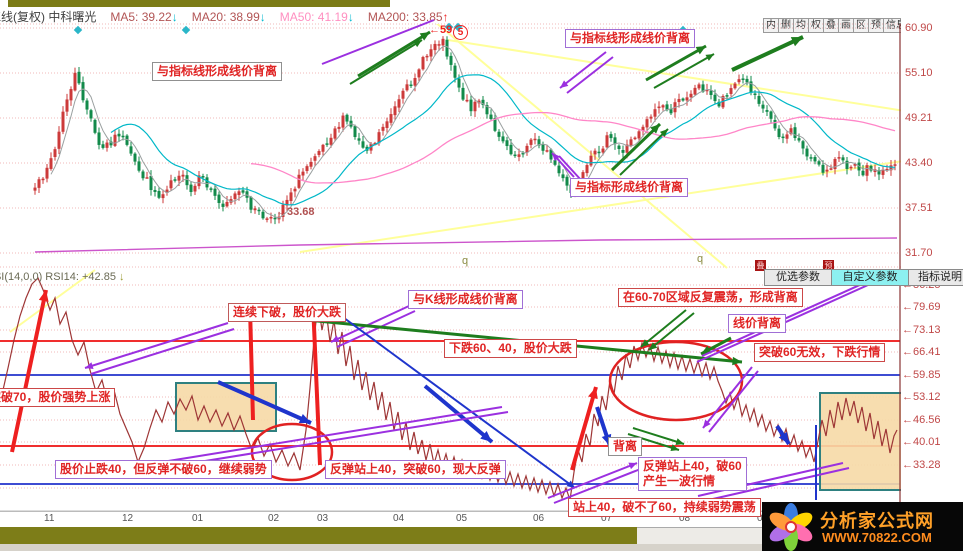 This screenshot has width=963, height=551. What do you see at coordinates (786, 25) in the screenshot?
I see `toolbar-button-删: 删` at bounding box center [786, 25].